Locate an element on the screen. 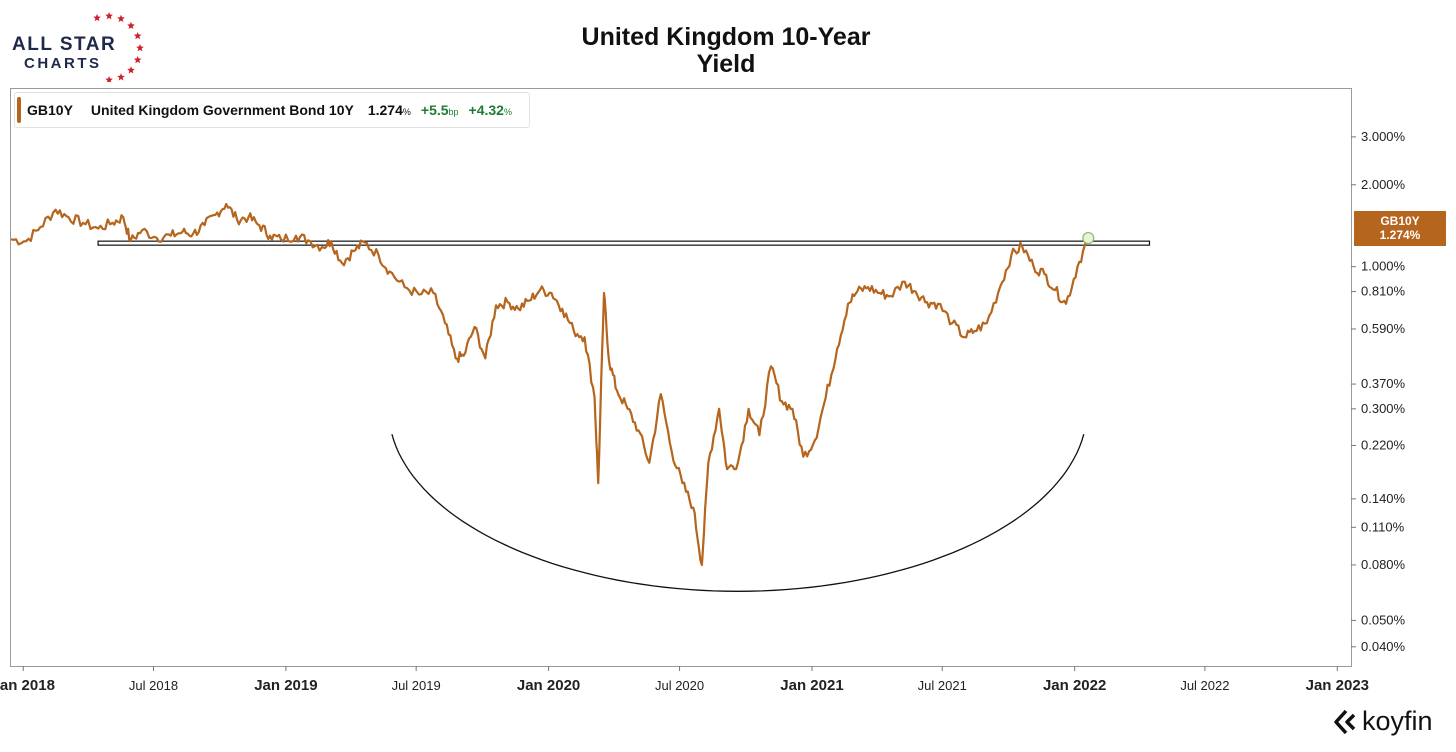  x-axis-tick-label: Jan 2020 is located at coordinates (548, 685).